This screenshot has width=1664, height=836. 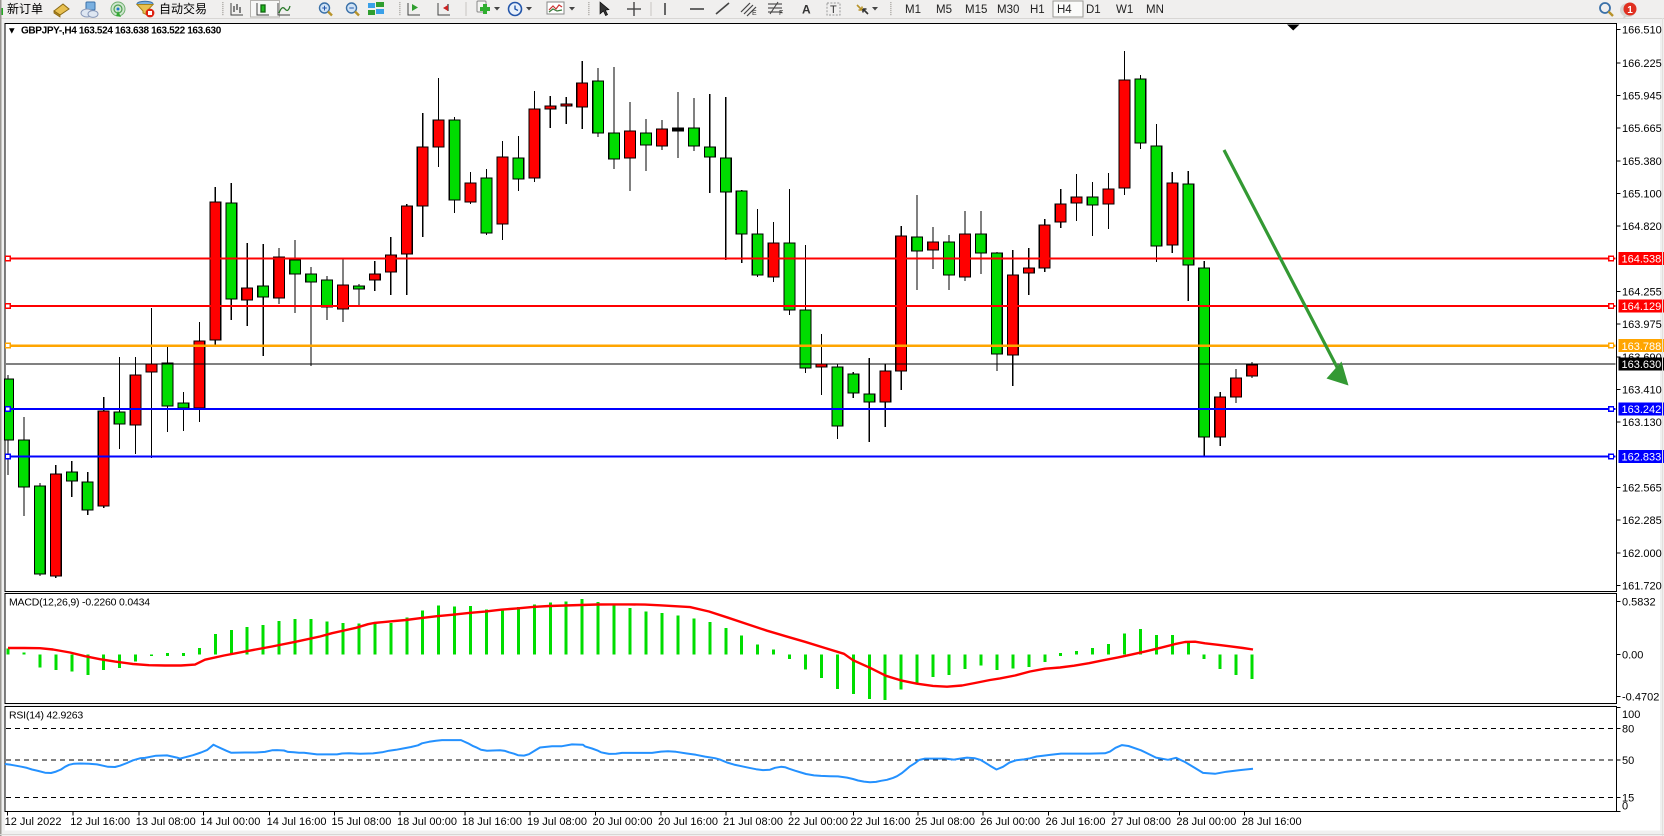 What do you see at coordinates (79, 603) in the screenshot?
I see `svg-text: MACD(12,26,9) -0.2260 0.0434` at bounding box center [79, 603].